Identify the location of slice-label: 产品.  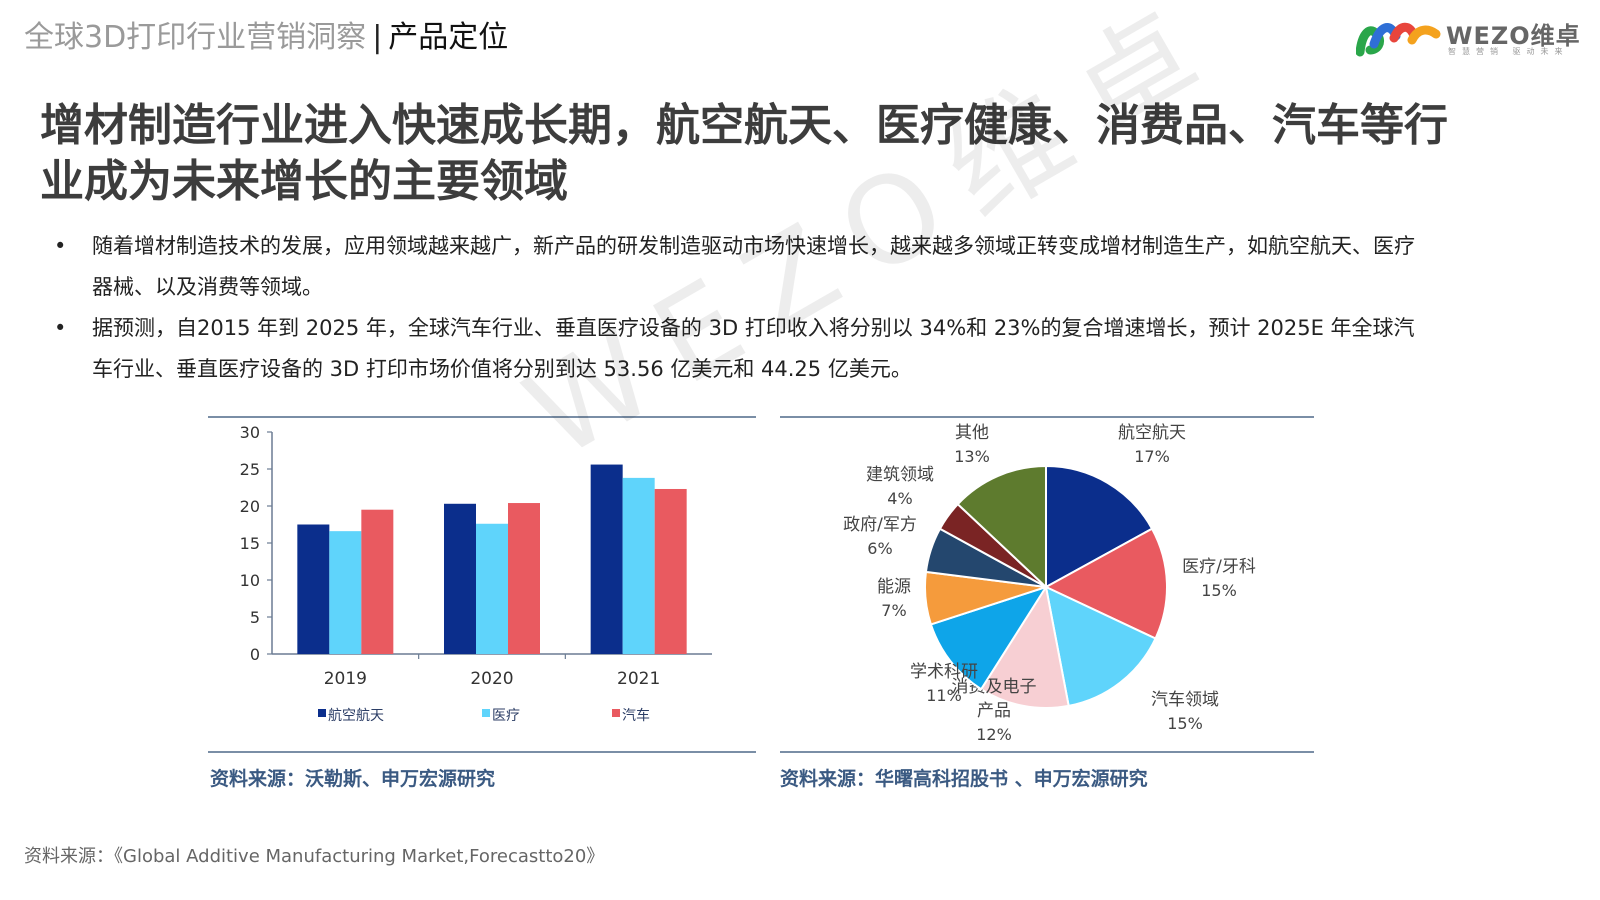
(994, 711).